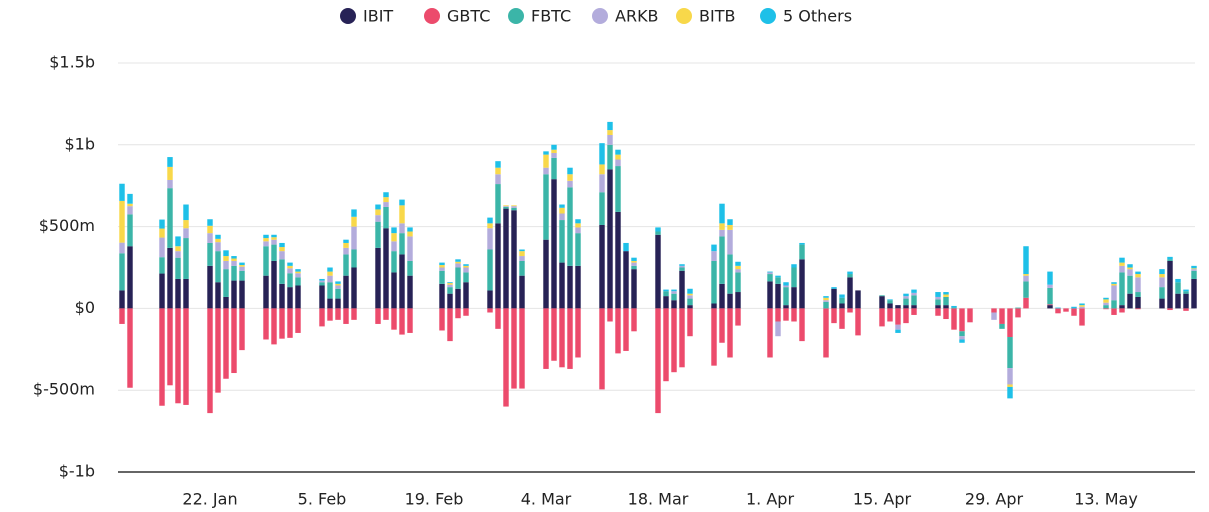 Image resolution: width=1209 pixels, height=512 pixels. I want to click on legend-swatch, so click(348, 16).